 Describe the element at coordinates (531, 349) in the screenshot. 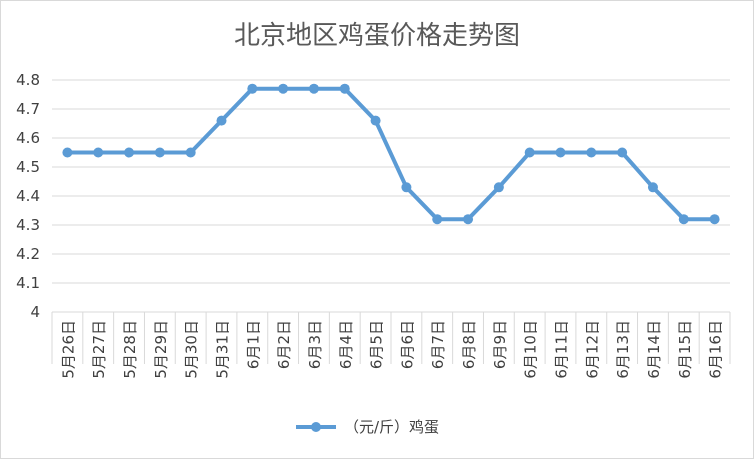

I see `x-tick-label: 6月10日` at that location.